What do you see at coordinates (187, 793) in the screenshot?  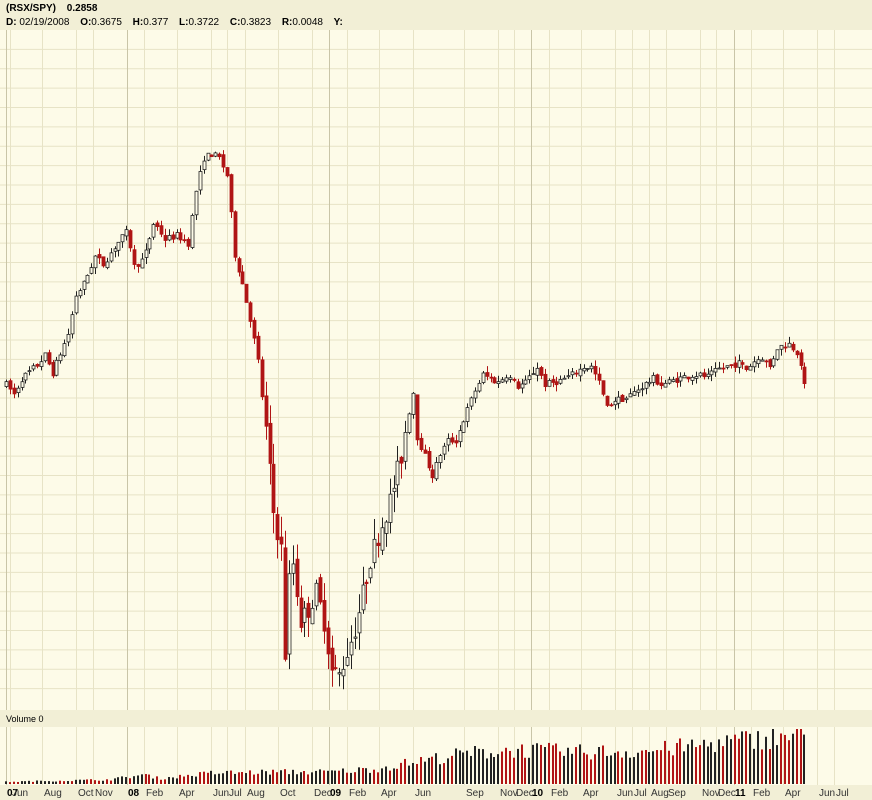 I see `x-tick-label: Apr` at bounding box center [187, 793].